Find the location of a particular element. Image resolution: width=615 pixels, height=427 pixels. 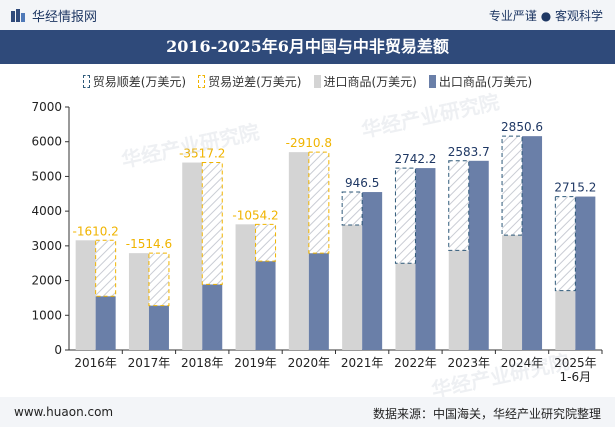

title-bar is located at coordinates (307, 47).